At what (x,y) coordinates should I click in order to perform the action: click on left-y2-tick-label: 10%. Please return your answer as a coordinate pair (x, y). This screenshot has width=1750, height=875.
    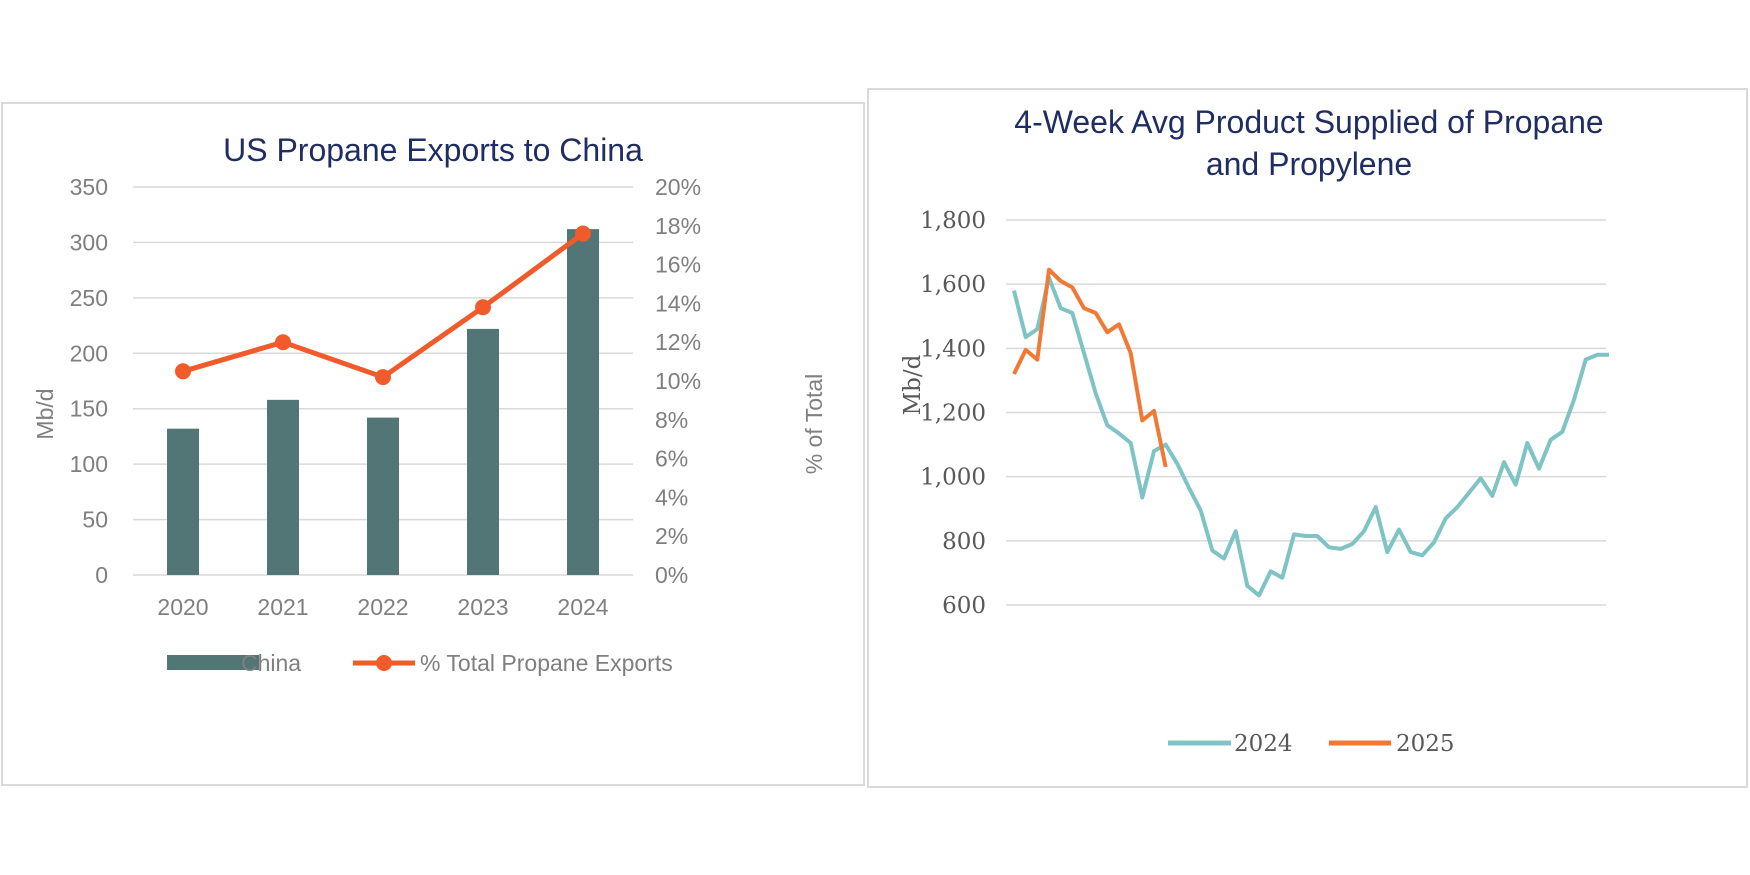
    Looking at the image, I should click on (678, 381).